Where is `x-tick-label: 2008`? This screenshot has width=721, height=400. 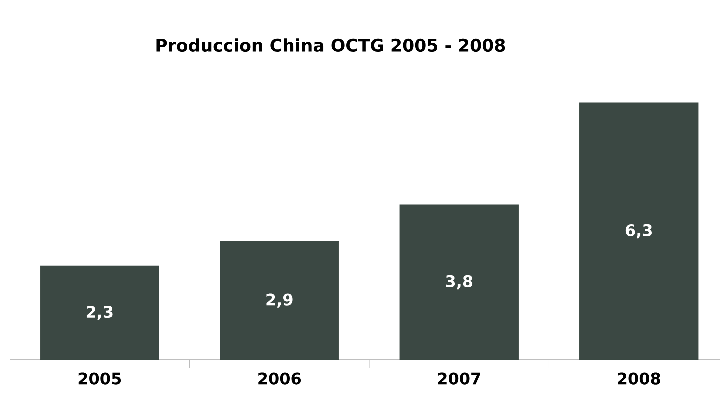 x-tick-label: 2008 is located at coordinates (639, 378).